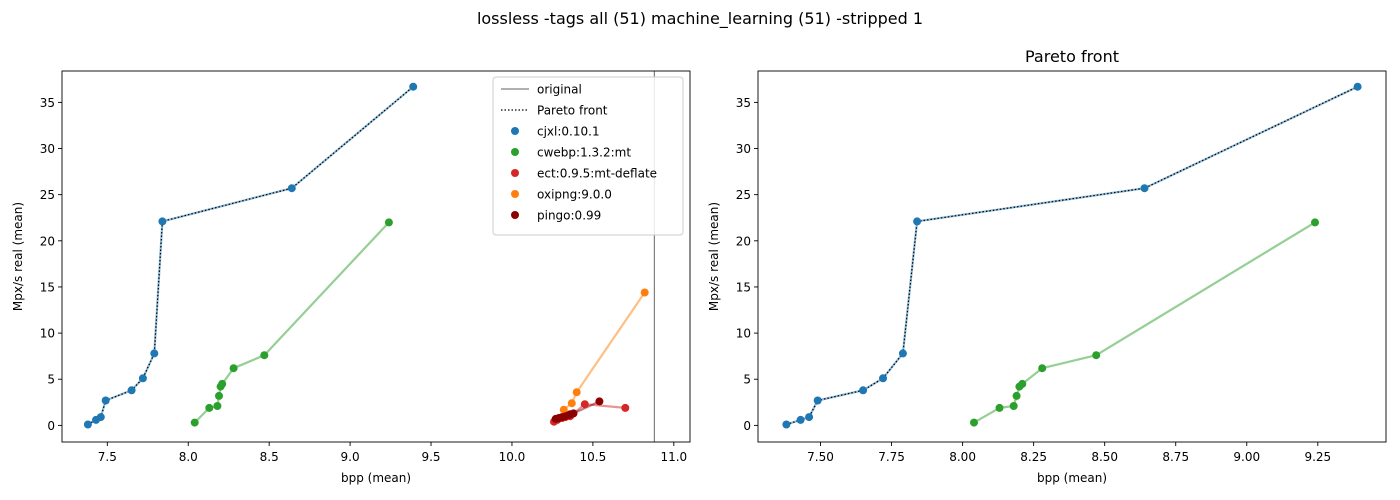  Describe the element at coordinates (593, 457) in the screenshot. I see `x-tick-label: 10.5` at that location.